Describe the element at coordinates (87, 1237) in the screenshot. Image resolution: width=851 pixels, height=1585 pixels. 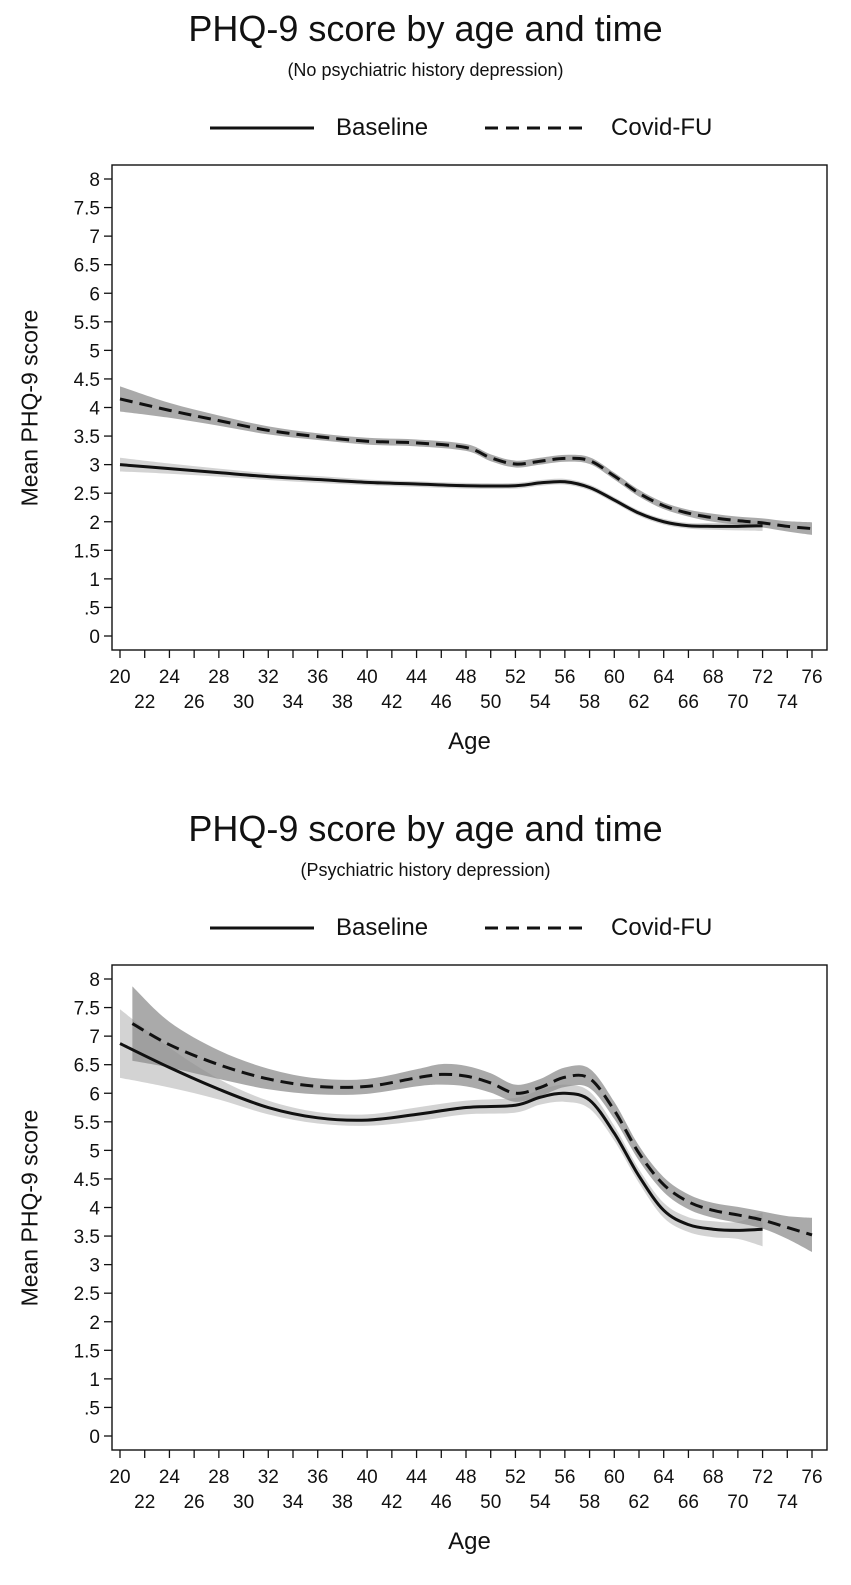
I see `y-tick-label: 3.5` at that location.